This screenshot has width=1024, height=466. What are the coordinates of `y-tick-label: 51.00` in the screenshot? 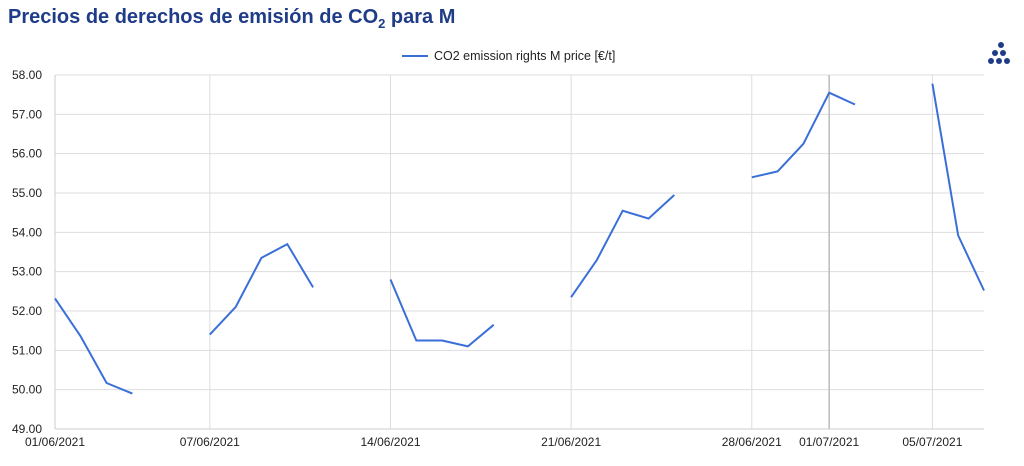 It's located at (27, 350).